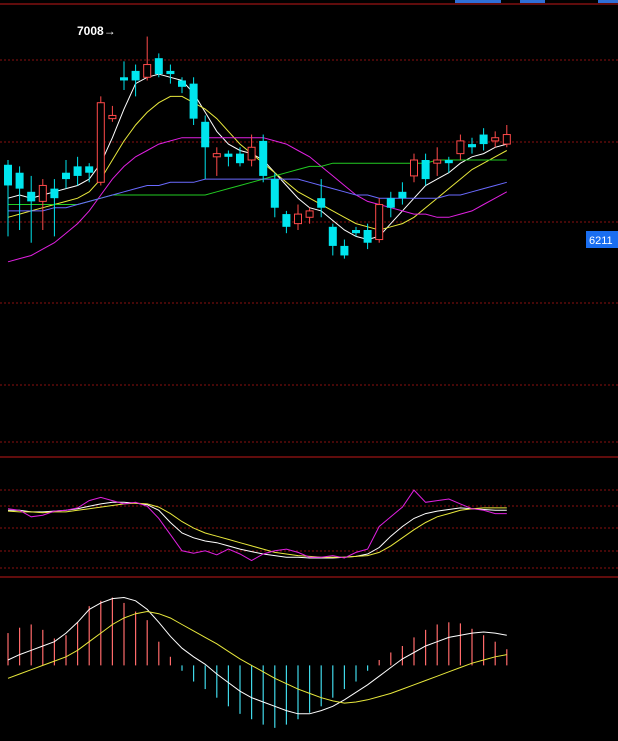 This screenshot has width=618, height=741. I want to click on kdj-line-white, so click(257, 530).